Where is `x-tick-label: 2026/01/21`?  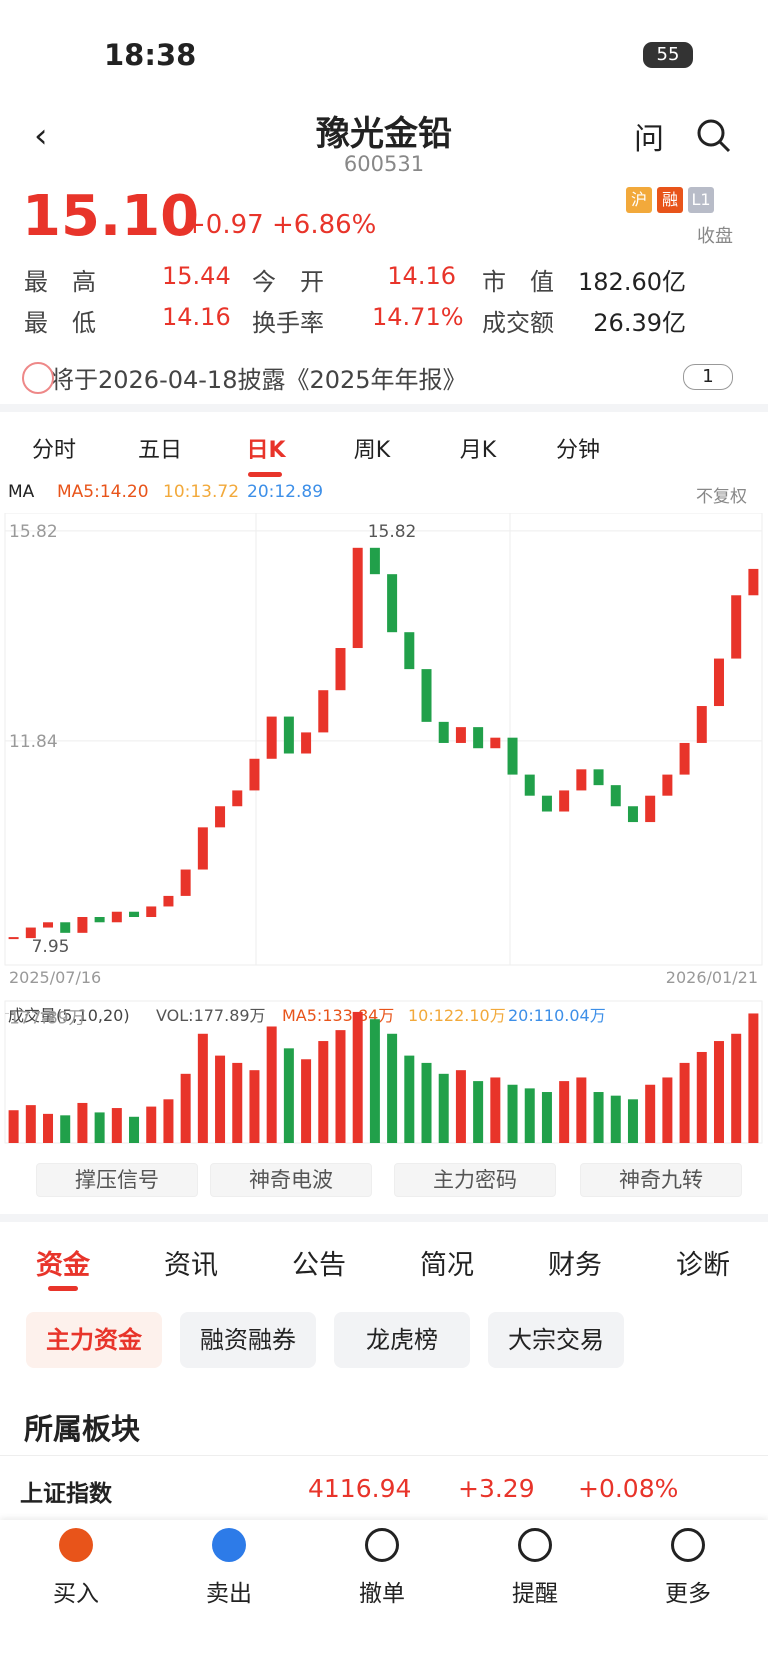
x-tick-label: 2026/01/21 is located at coordinates (712, 977).